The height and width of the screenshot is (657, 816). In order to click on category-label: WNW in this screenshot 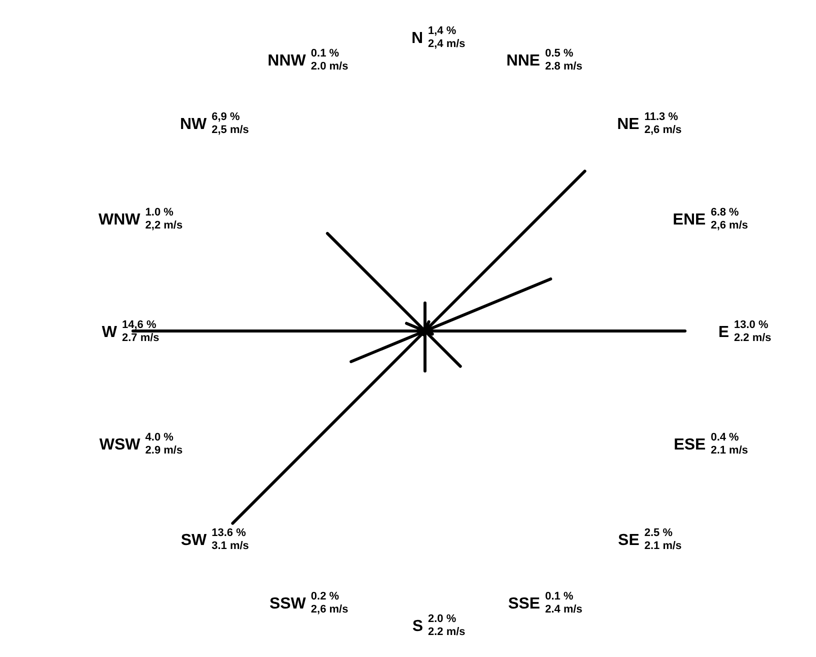, I will do `click(120, 219)`.